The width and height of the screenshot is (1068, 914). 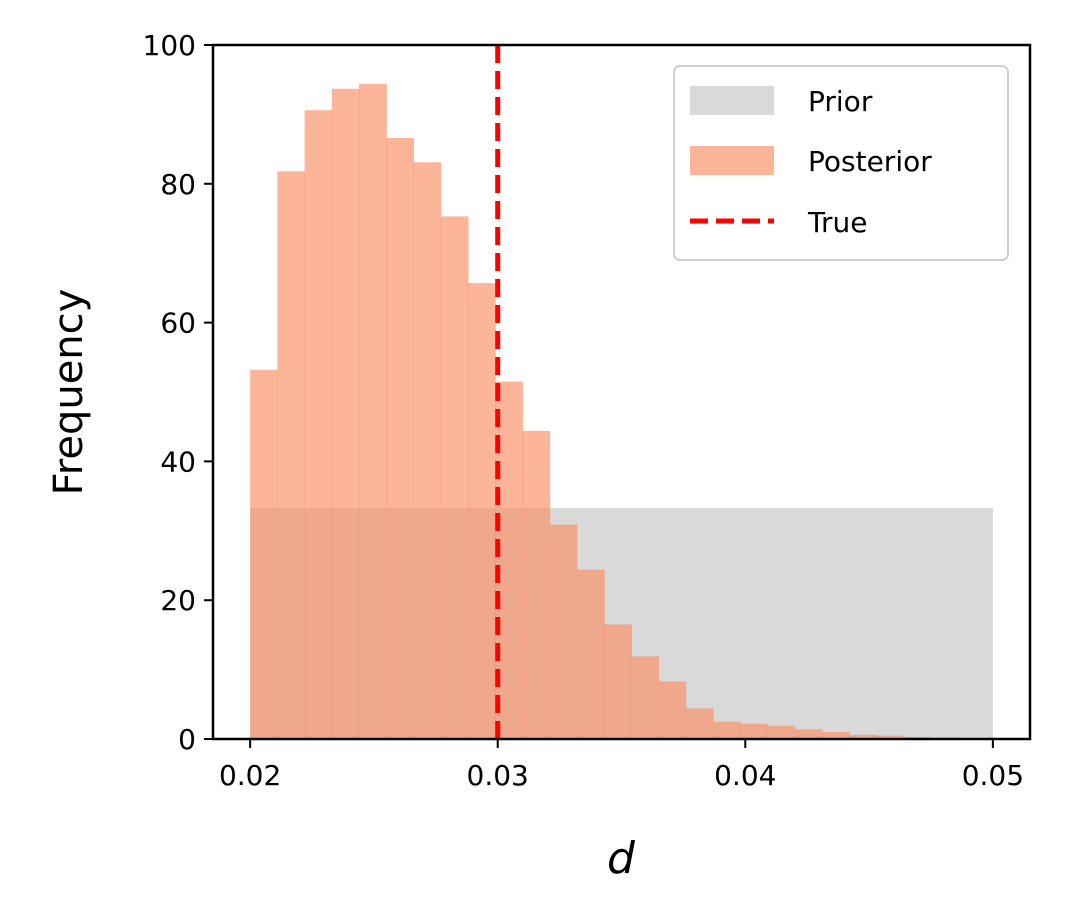 What do you see at coordinates (69, 392) in the screenshot?
I see `y-axis-title: Frequency` at bounding box center [69, 392].